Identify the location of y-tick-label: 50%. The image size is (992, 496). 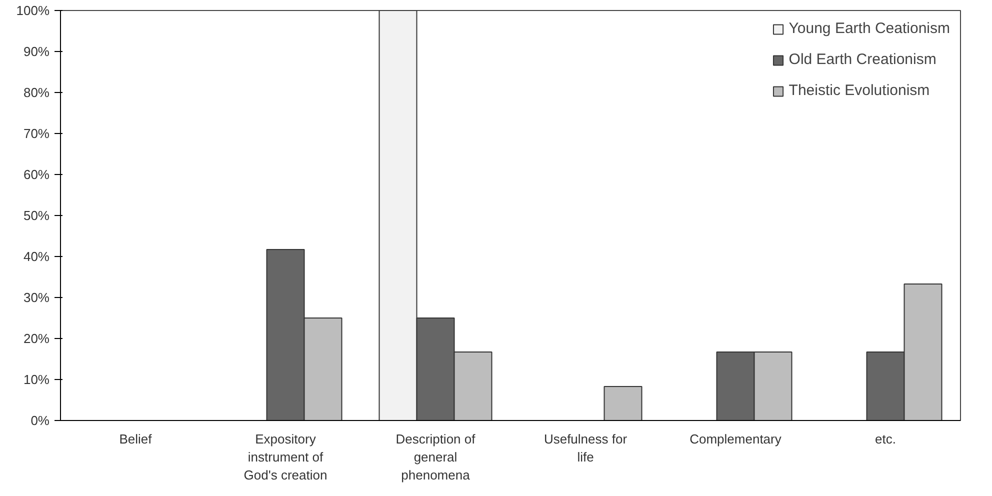
(36, 215).